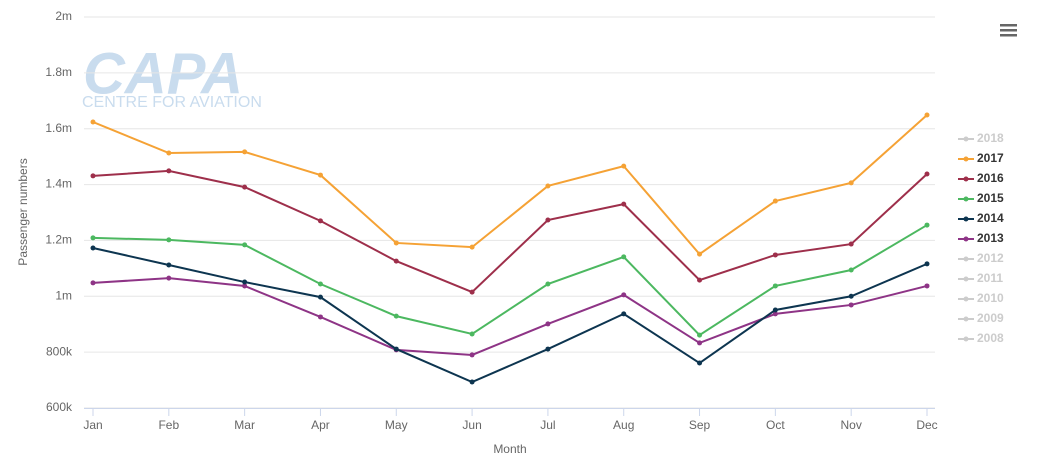 This screenshot has height=470, width=1037. I want to click on x-tick-label: Aug, so click(623, 425).